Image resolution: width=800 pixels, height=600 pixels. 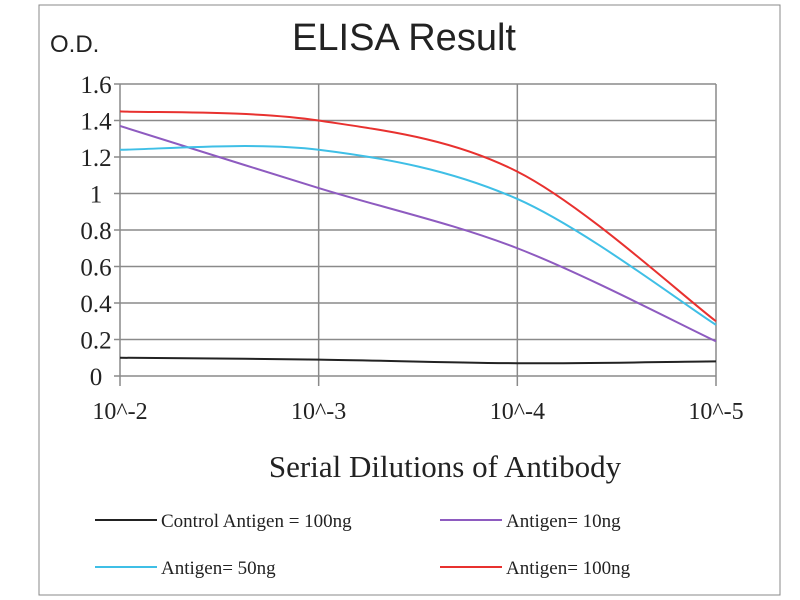 What do you see at coordinates (404, 38) in the screenshot?
I see `chart-title: ELISA Result` at bounding box center [404, 38].